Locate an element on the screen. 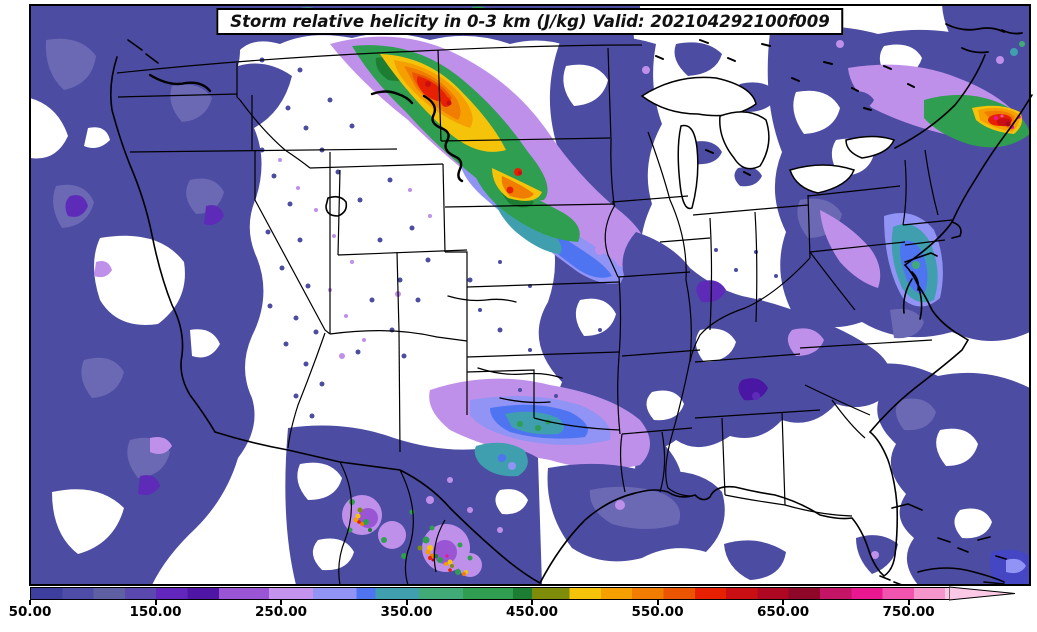 The image size is (1037, 632). srh-region-texas-mexico is located at coordinates (413, 505).